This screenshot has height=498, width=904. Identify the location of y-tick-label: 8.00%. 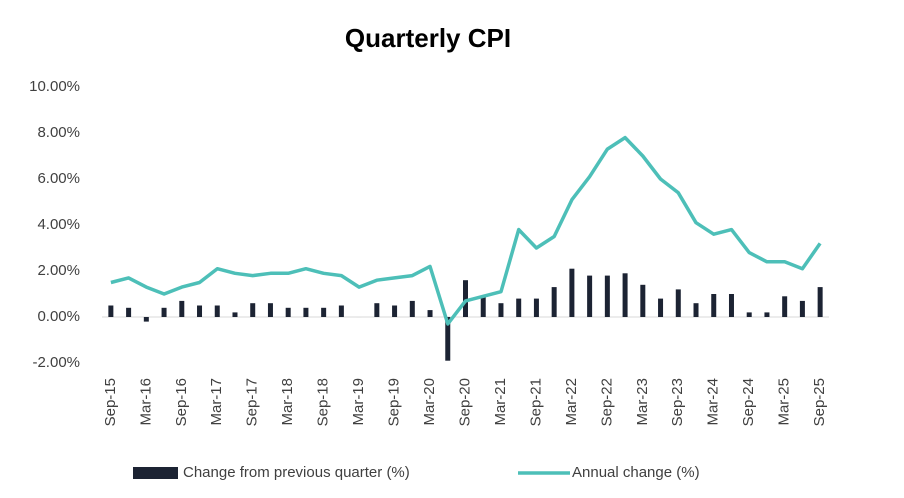
(58, 132).